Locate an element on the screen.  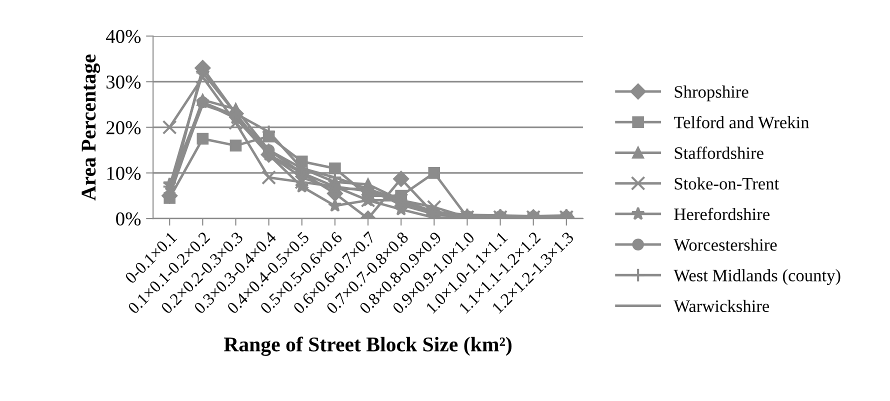
legend-label: Stoke-on-Trent is located at coordinates (727, 183).